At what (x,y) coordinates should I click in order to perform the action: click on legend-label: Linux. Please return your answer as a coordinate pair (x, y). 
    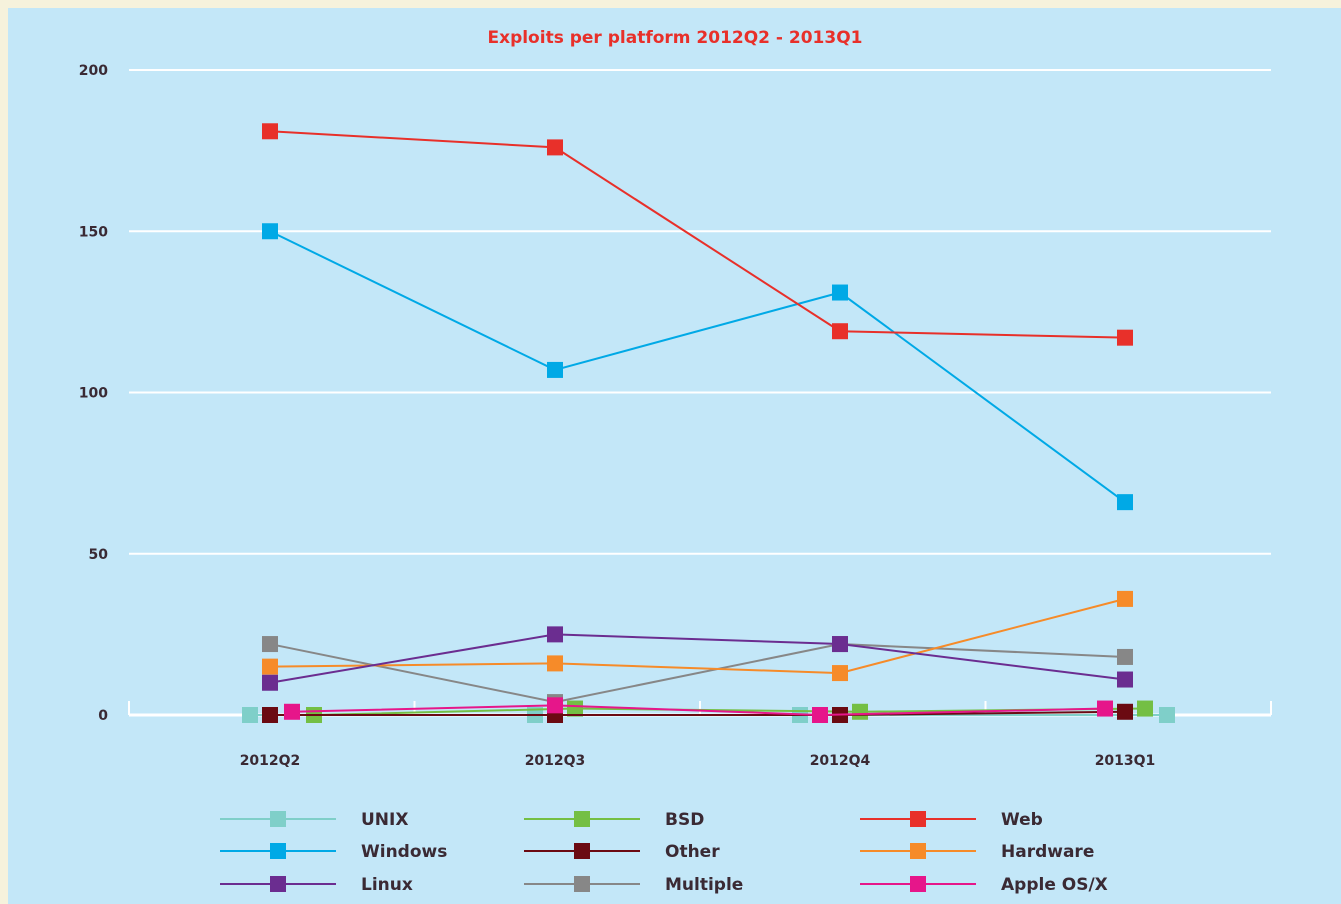
    Looking at the image, I should click on (387, 885).